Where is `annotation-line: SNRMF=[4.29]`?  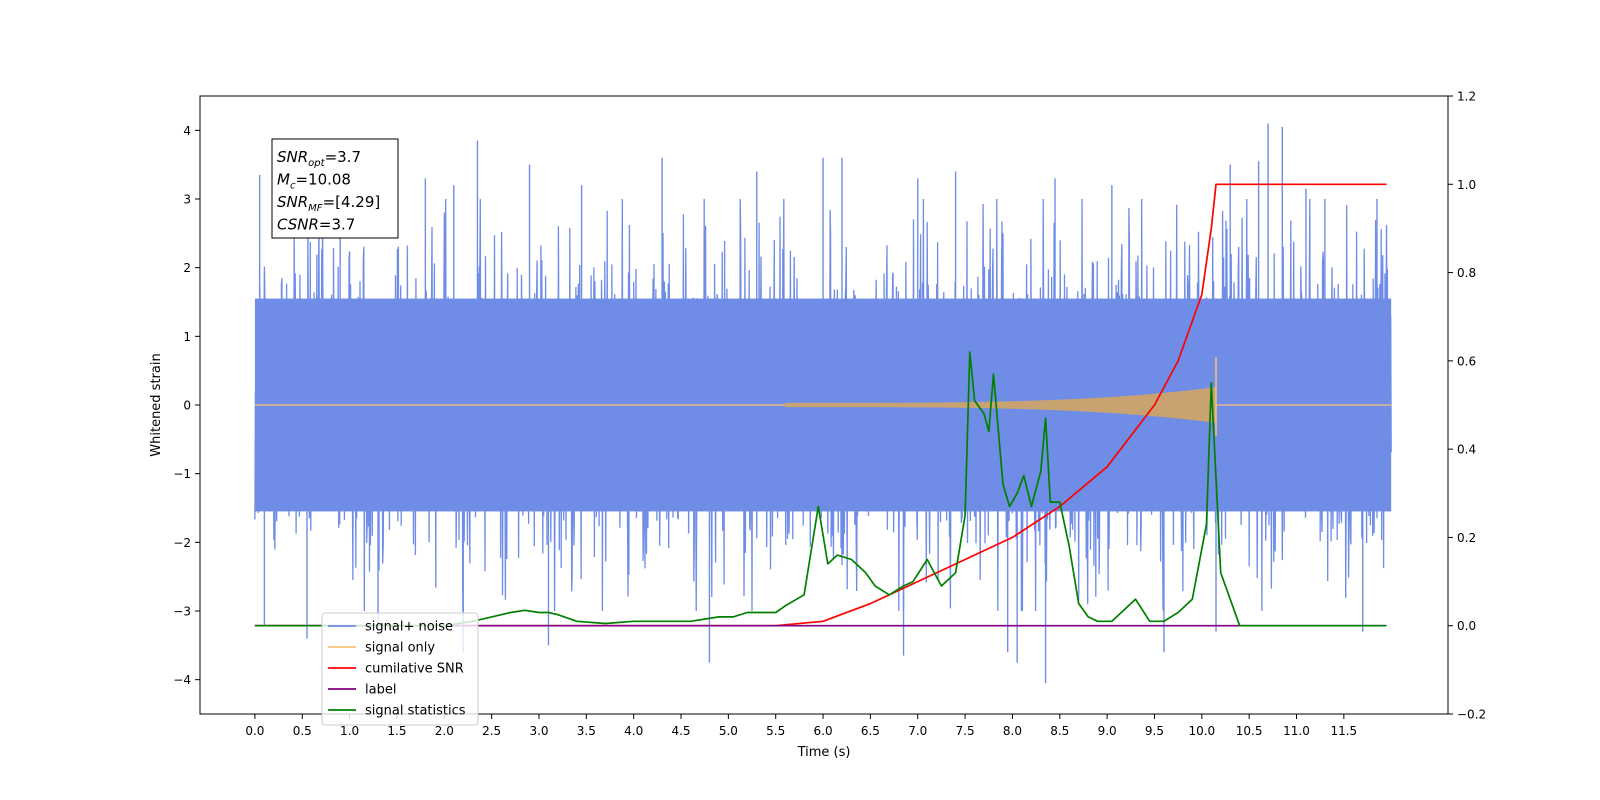 annotation-line: SNRMF=[4.29] is located at coordinates (328, 203).